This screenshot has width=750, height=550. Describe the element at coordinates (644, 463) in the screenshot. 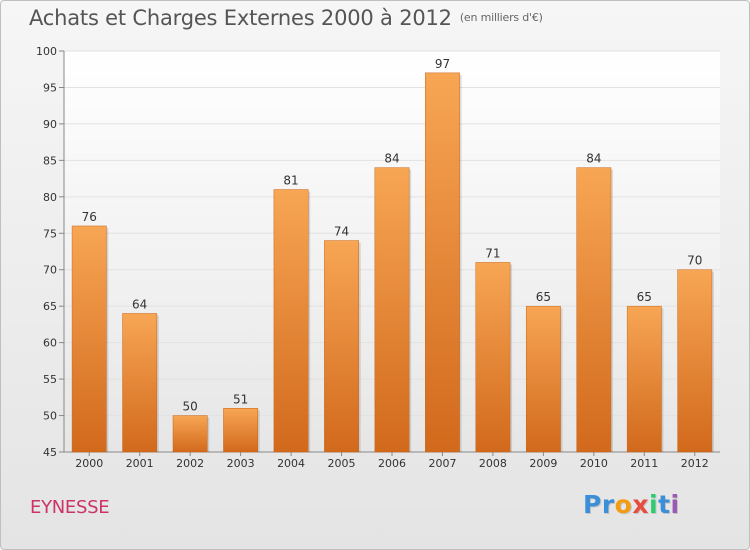

I see `x-tick-label: 2011` at that location.